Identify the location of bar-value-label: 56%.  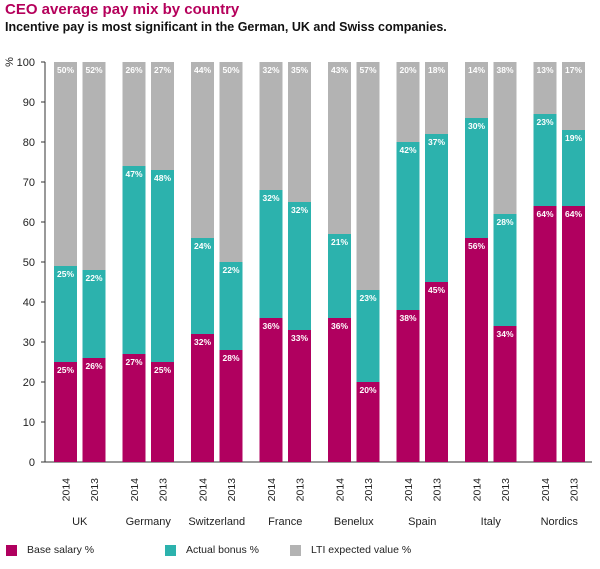
(476, 246).